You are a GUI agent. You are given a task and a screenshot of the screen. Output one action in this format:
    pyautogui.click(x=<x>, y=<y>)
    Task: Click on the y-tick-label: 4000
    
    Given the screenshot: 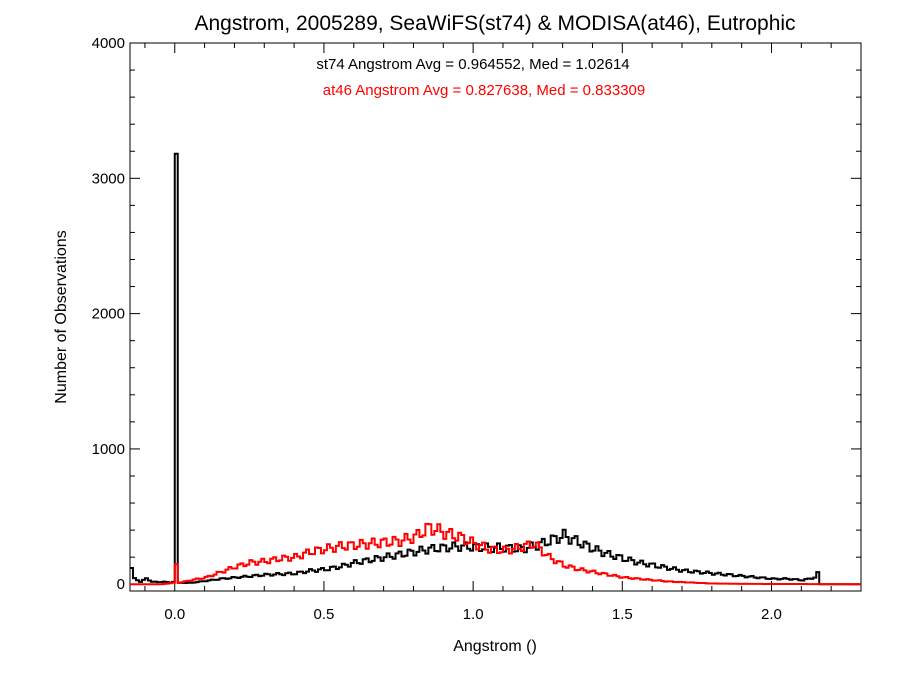 What is the action you would take?
    pyautogui.click(x=108, y=43)
    